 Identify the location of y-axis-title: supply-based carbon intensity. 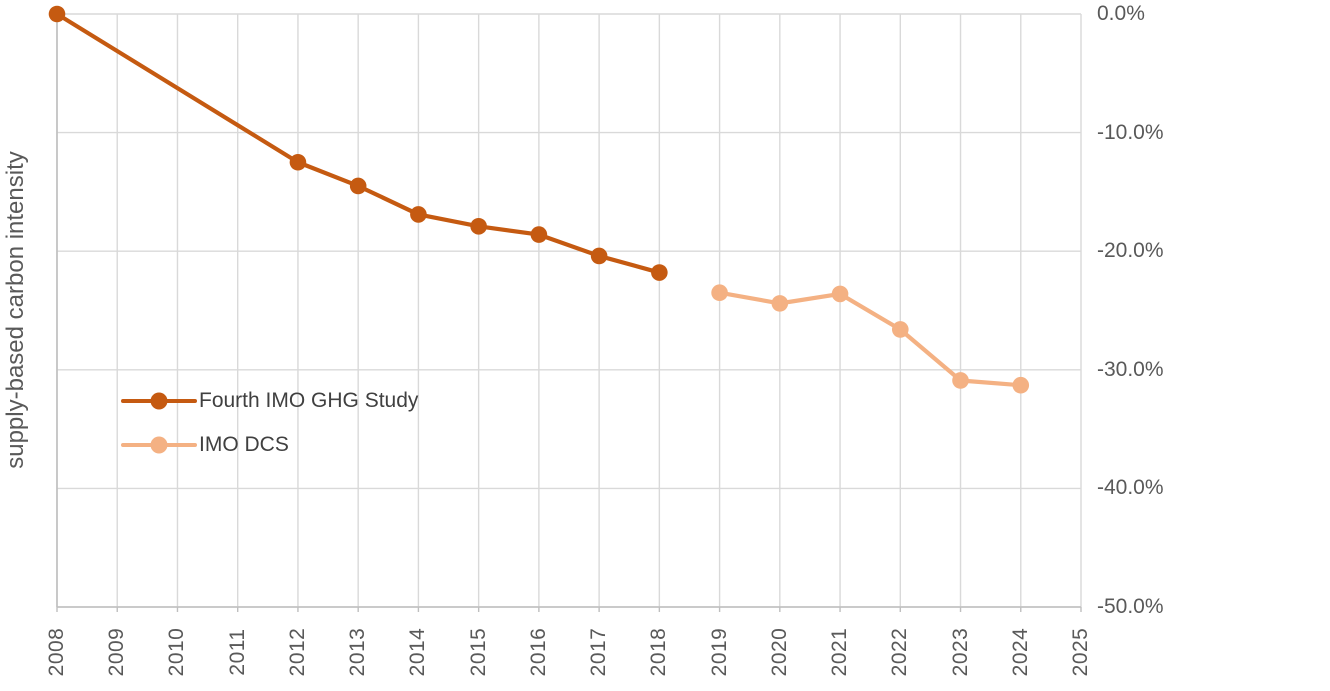
(15, 310).